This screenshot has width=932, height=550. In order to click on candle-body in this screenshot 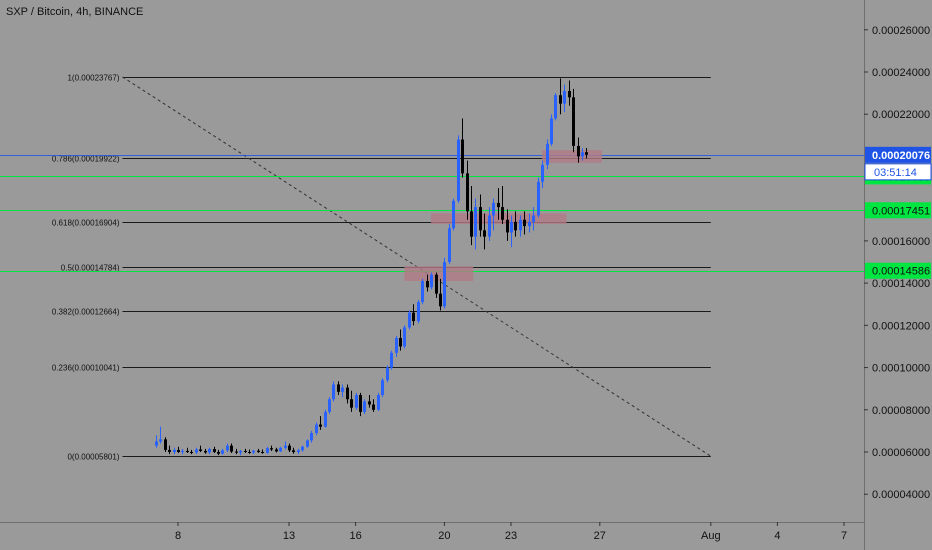, I will do `click(307, 443)`.